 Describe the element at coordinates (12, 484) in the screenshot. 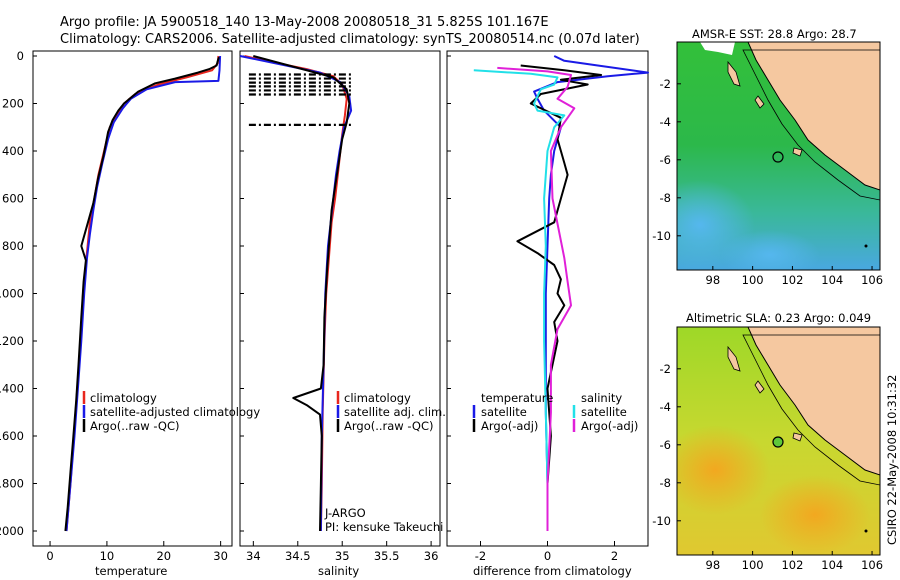

I see `depth-tick-label: 1800` at that location.